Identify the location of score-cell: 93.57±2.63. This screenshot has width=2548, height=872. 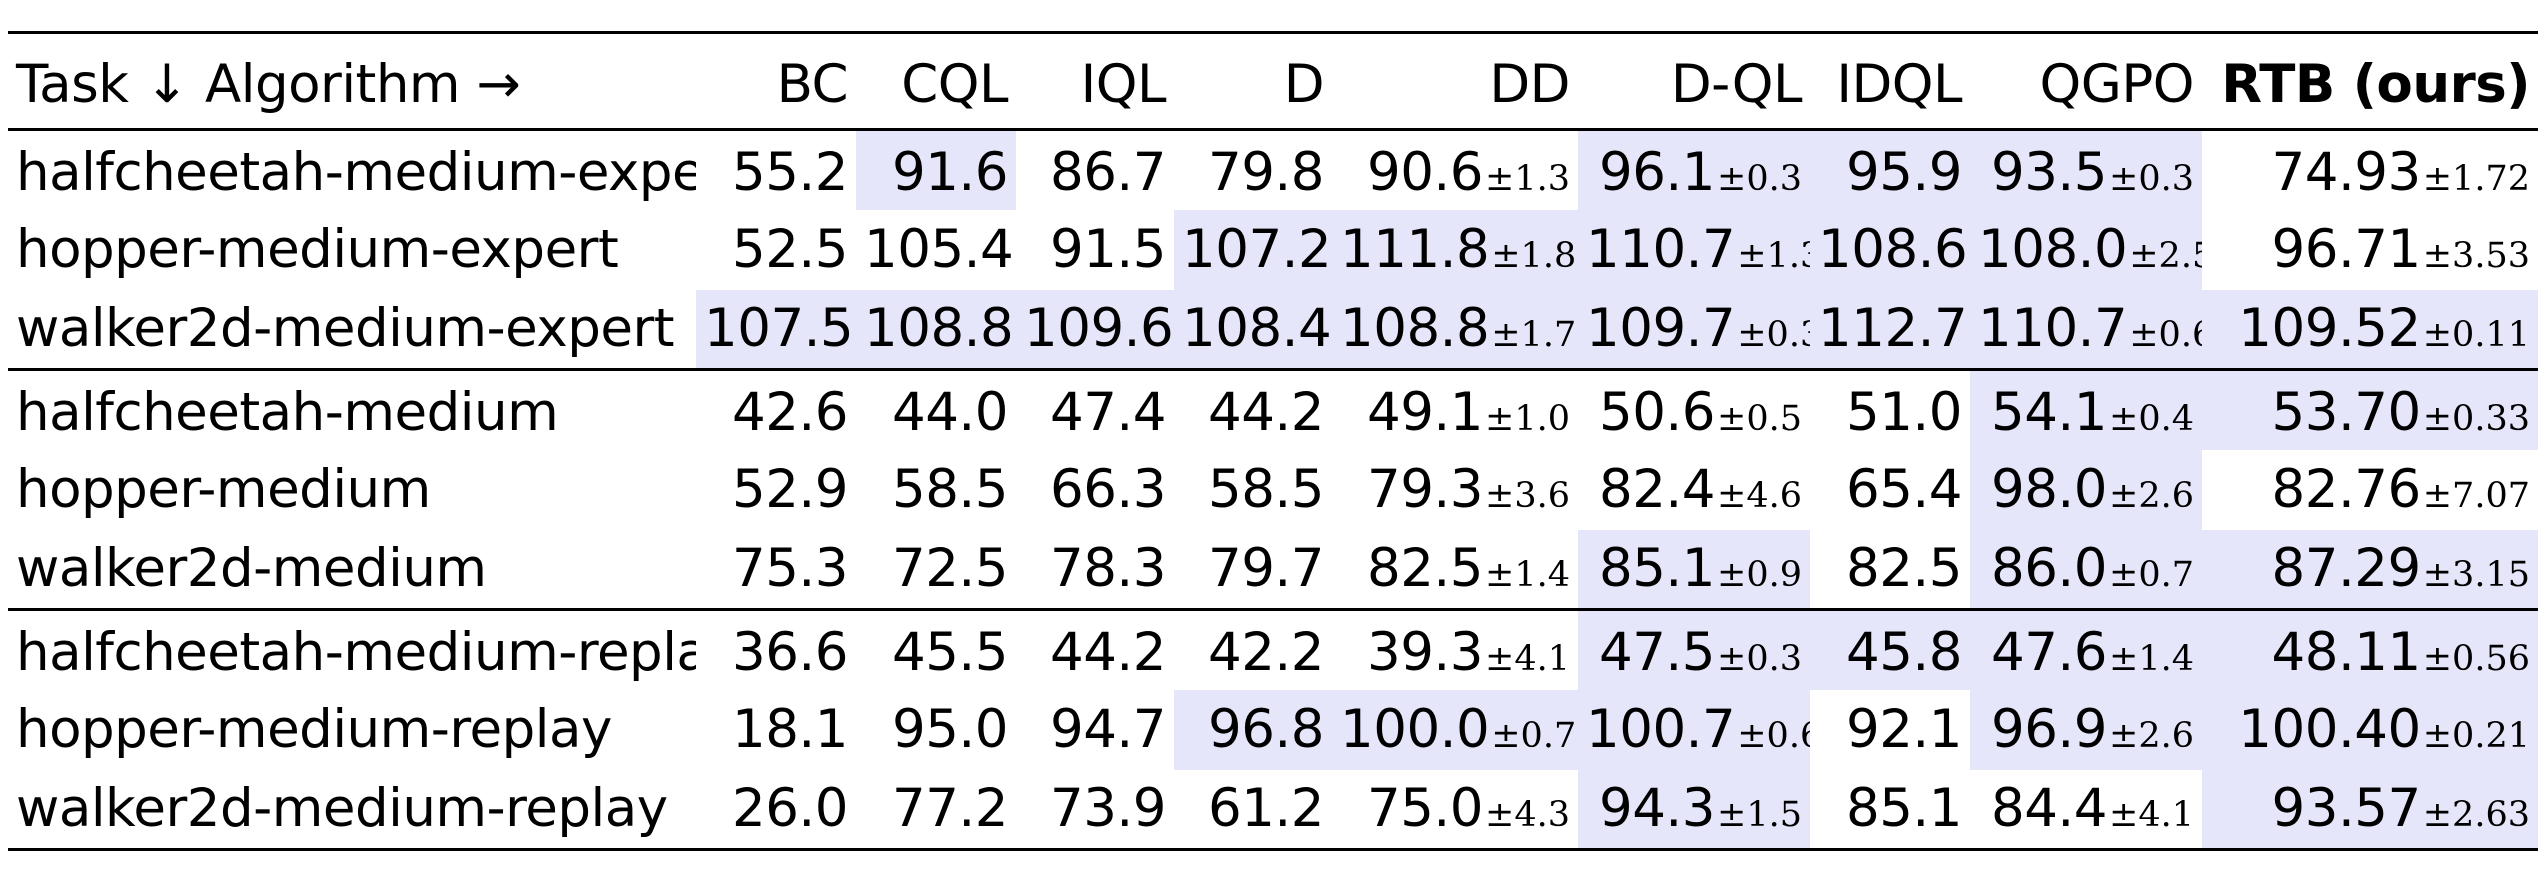
(2370, 809).